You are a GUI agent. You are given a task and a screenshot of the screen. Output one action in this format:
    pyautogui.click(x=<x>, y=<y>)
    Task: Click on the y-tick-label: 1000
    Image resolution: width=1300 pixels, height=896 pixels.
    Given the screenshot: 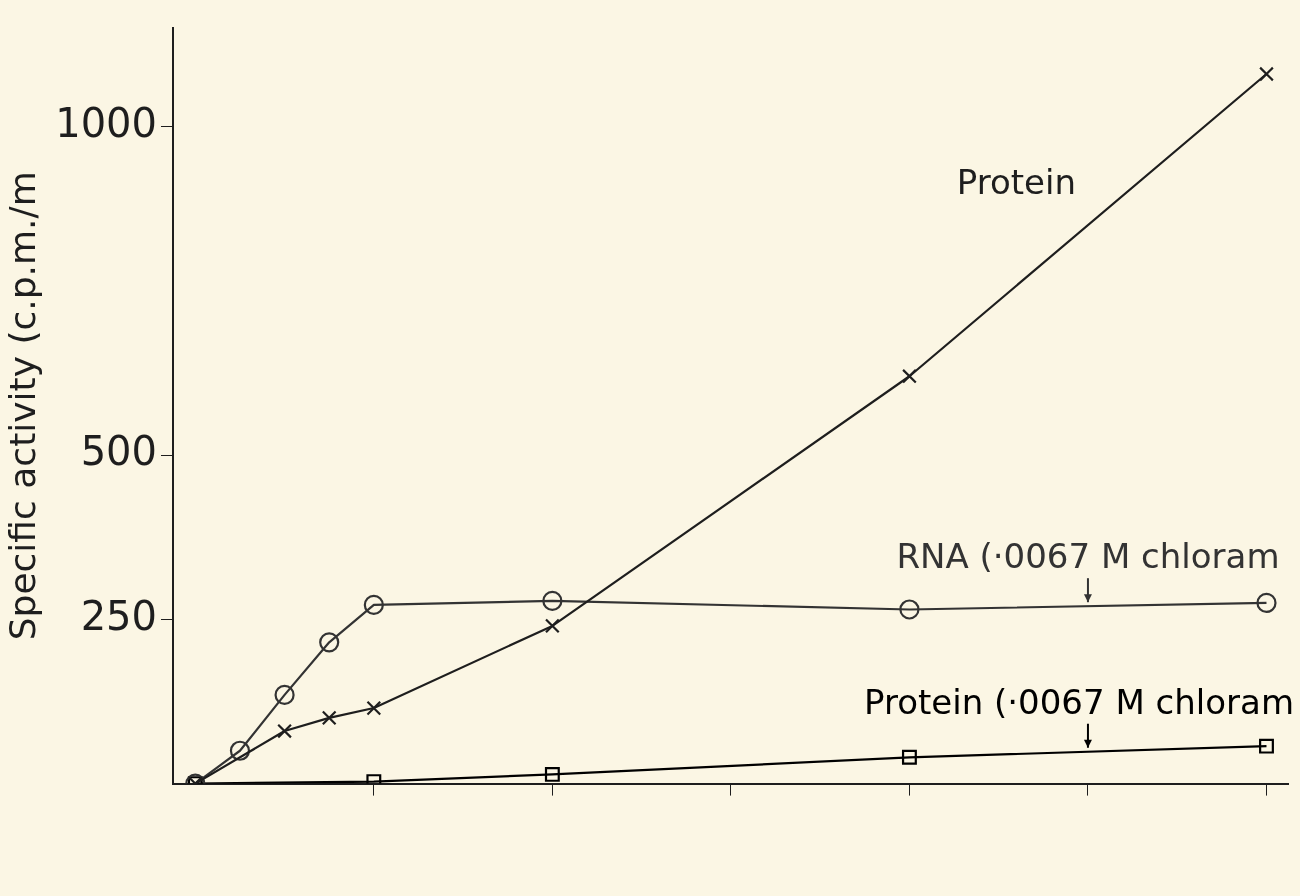 What is the action you would take?
    pyautogui.click(x=106, y=122)
    